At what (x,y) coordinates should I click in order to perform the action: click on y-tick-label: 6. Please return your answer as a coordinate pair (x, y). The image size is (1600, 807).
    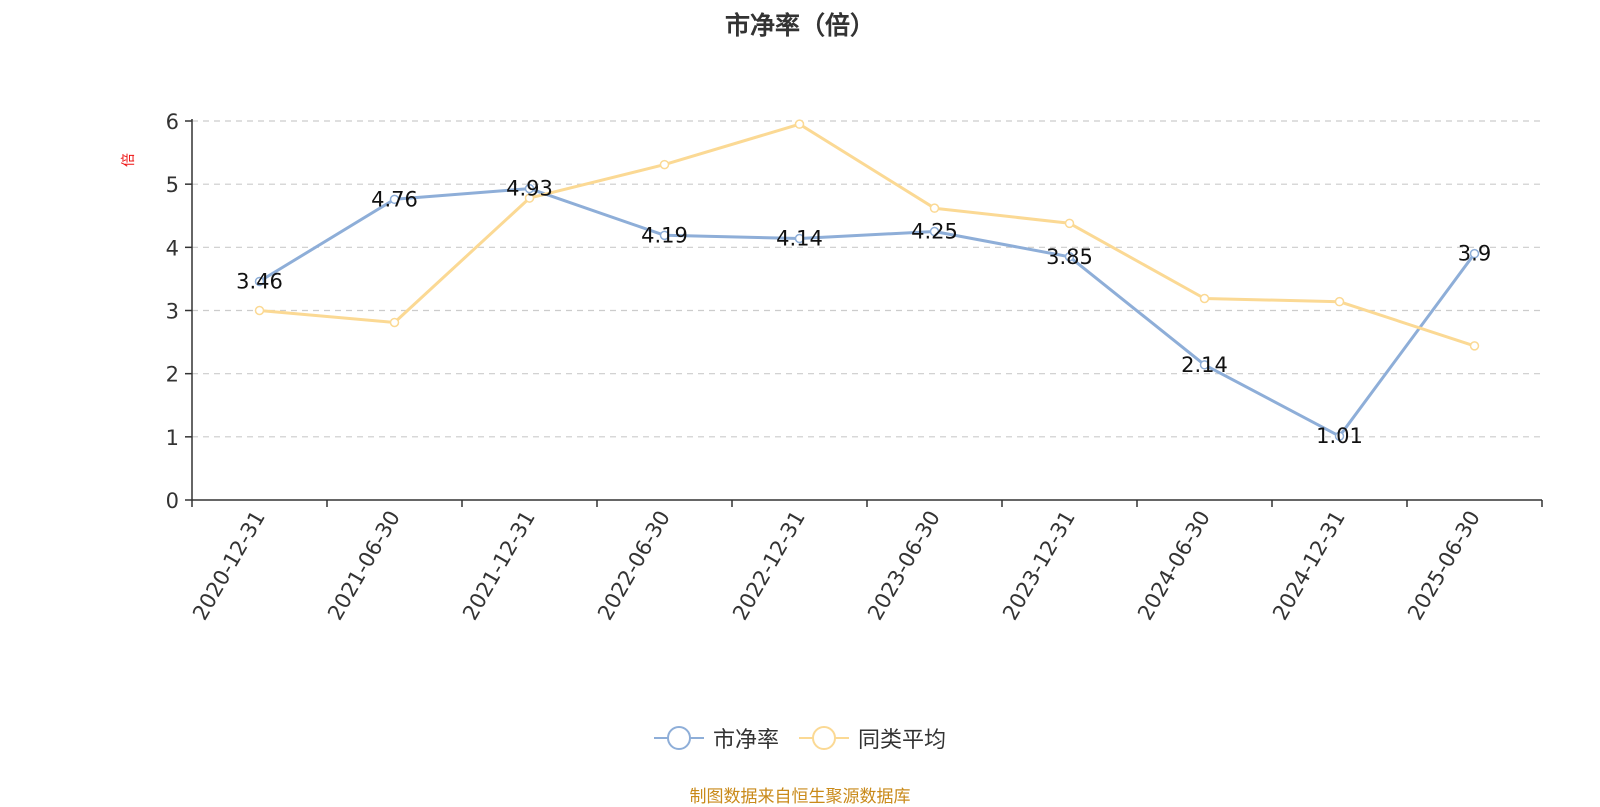
    Looking at the image, I should click on (172, 122).